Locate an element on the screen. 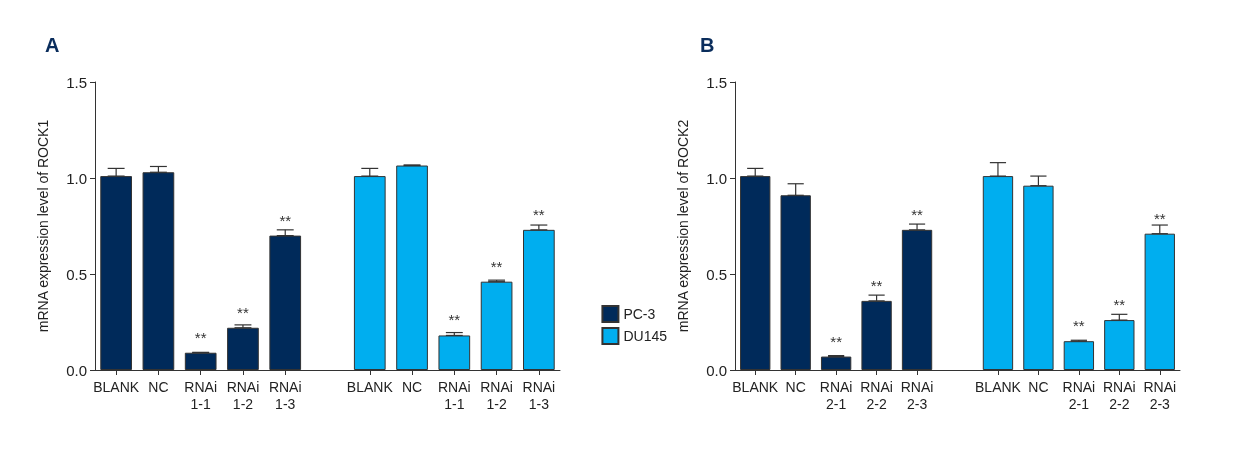 The width and height of the screenshot is (1244, 450). legend-label: PC-3 is located at coordinates (639, 314).